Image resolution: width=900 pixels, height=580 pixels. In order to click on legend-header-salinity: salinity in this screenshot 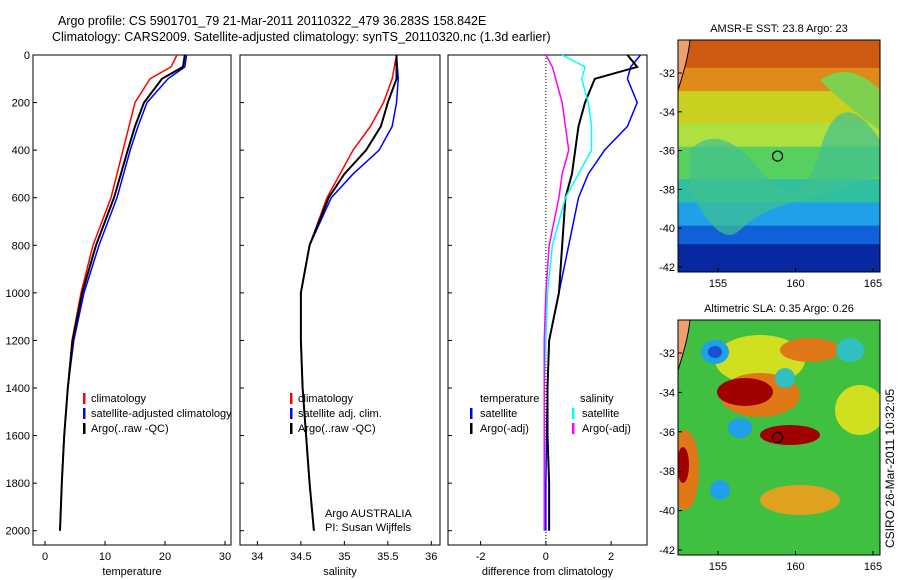, I will do `click(597, 399)`.